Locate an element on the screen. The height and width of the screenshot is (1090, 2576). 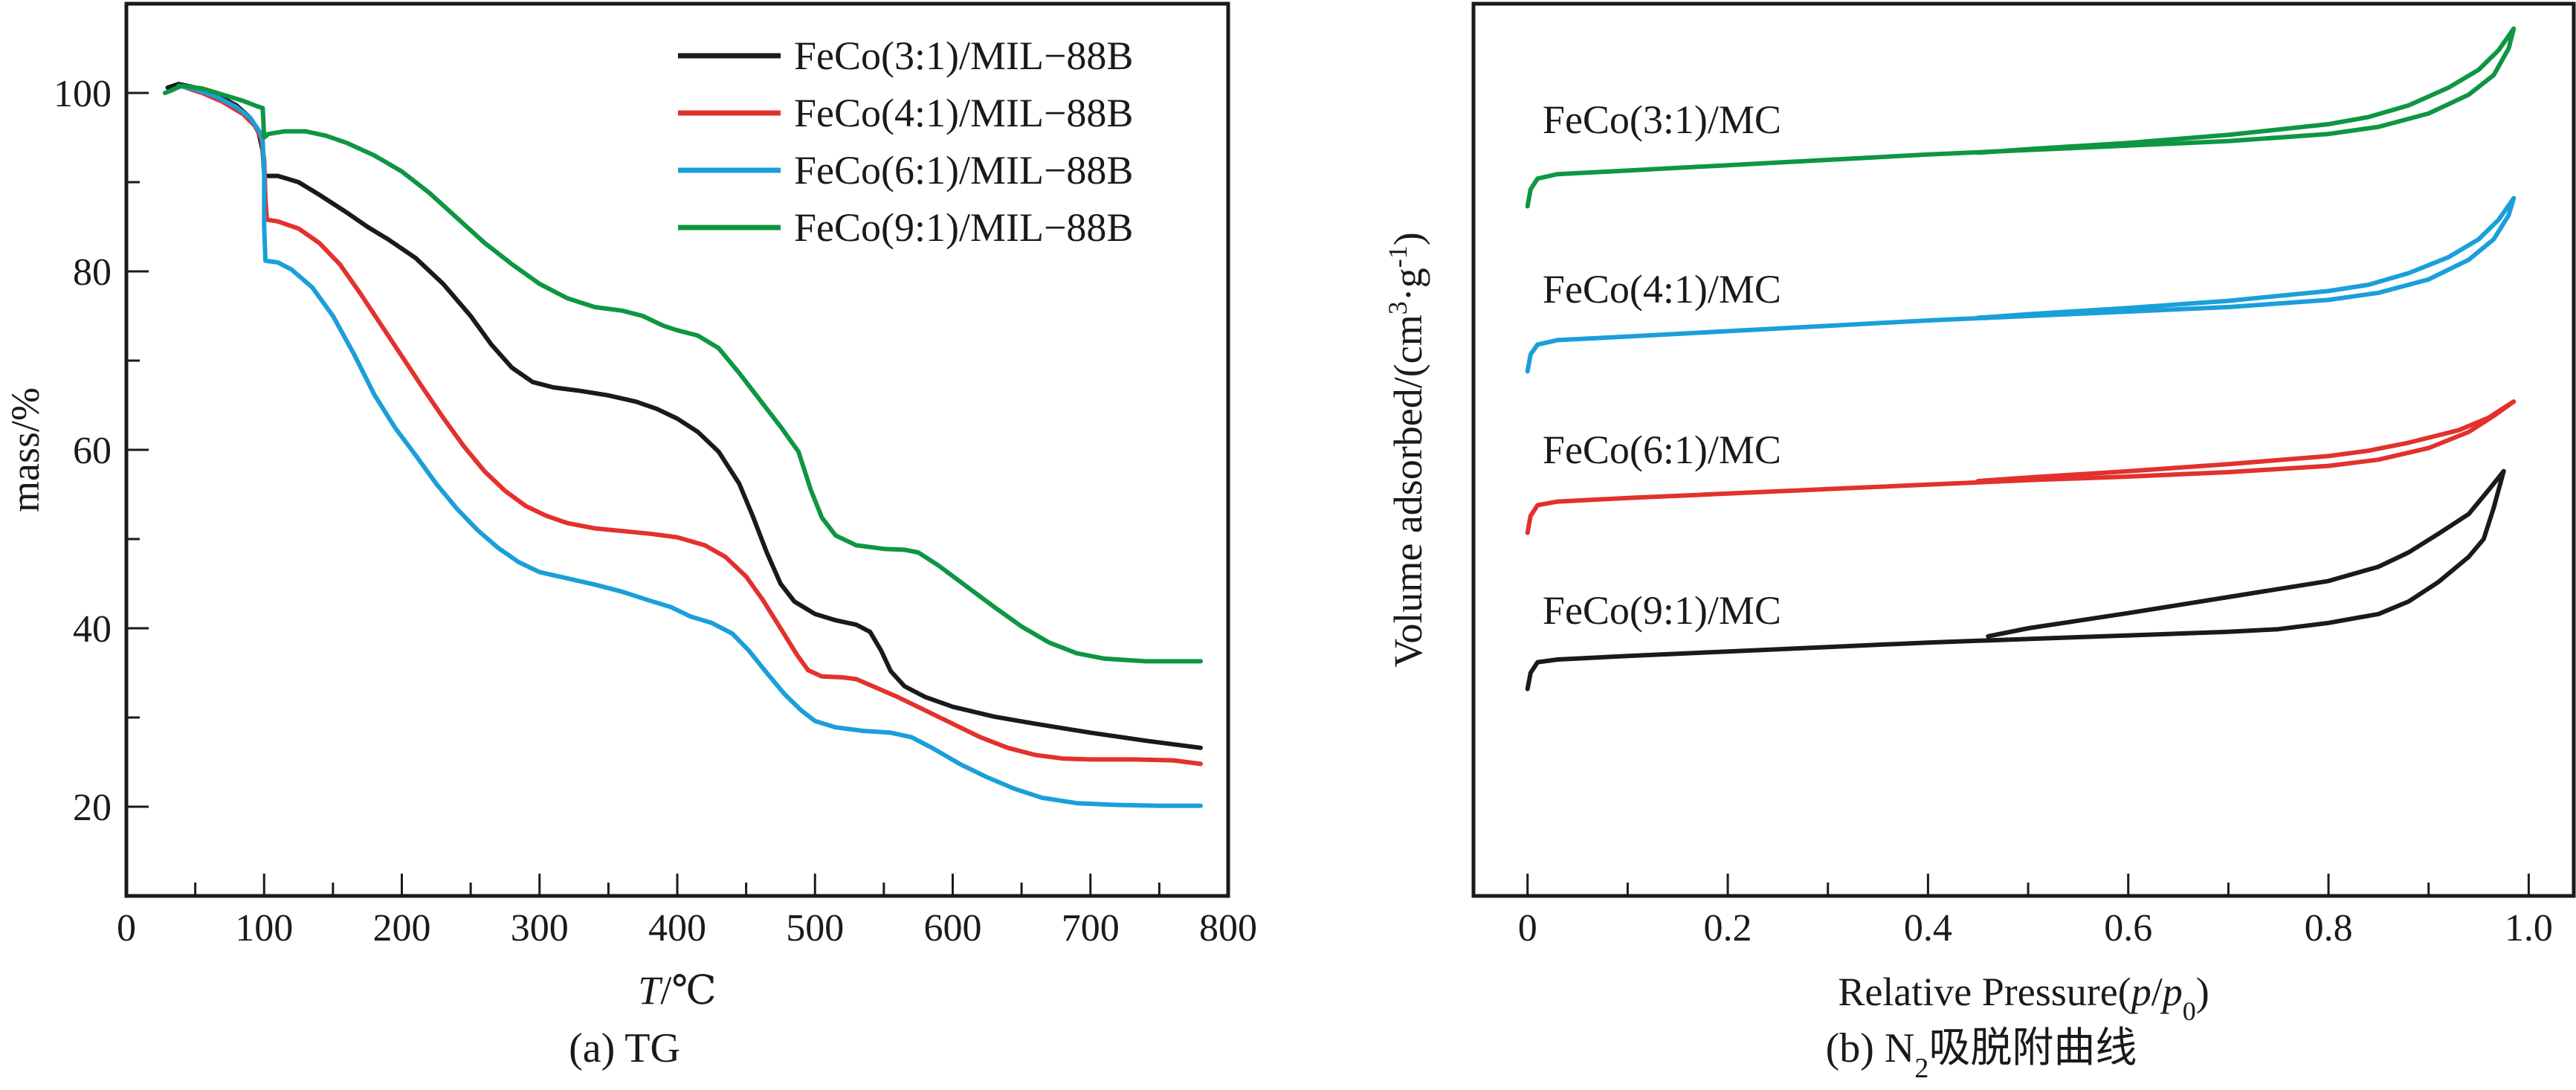
tg-y-tick-label: 100 is located at coordinates (83, 94).